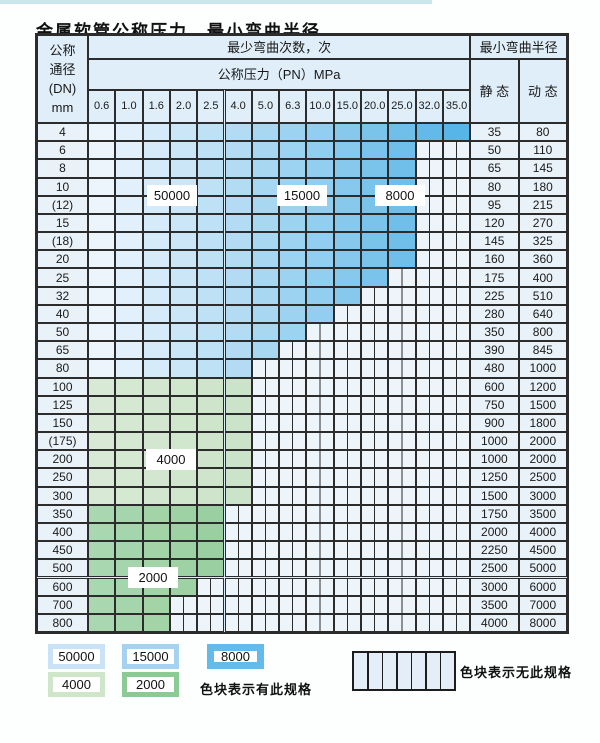 The width and height of the screenshot is (600, 743). I want to click on cycle-count-label: 50000, so click(172, 195).